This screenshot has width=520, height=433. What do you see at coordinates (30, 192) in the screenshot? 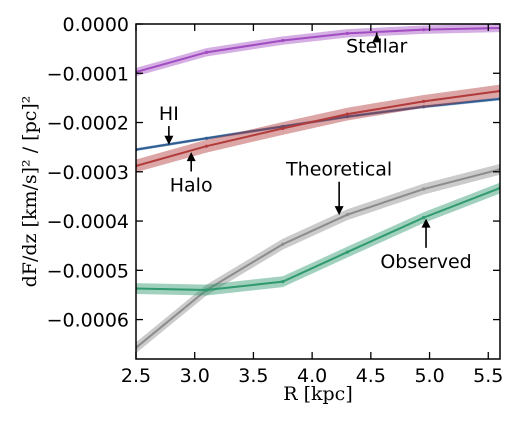
I see `y-axis-label: dF/dz [km/s]² / [pc]²` at bounding box center [30, 192].